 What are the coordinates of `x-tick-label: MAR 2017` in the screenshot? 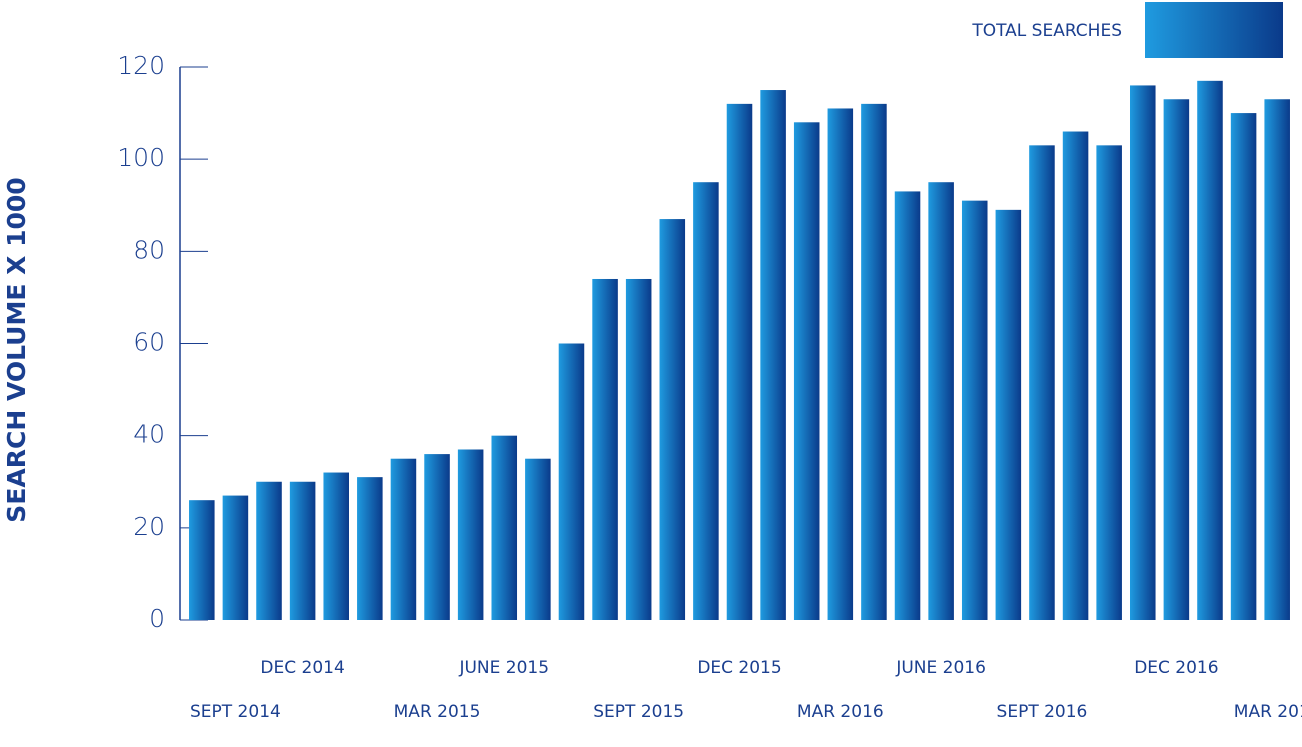 It's located at (1268, 712).